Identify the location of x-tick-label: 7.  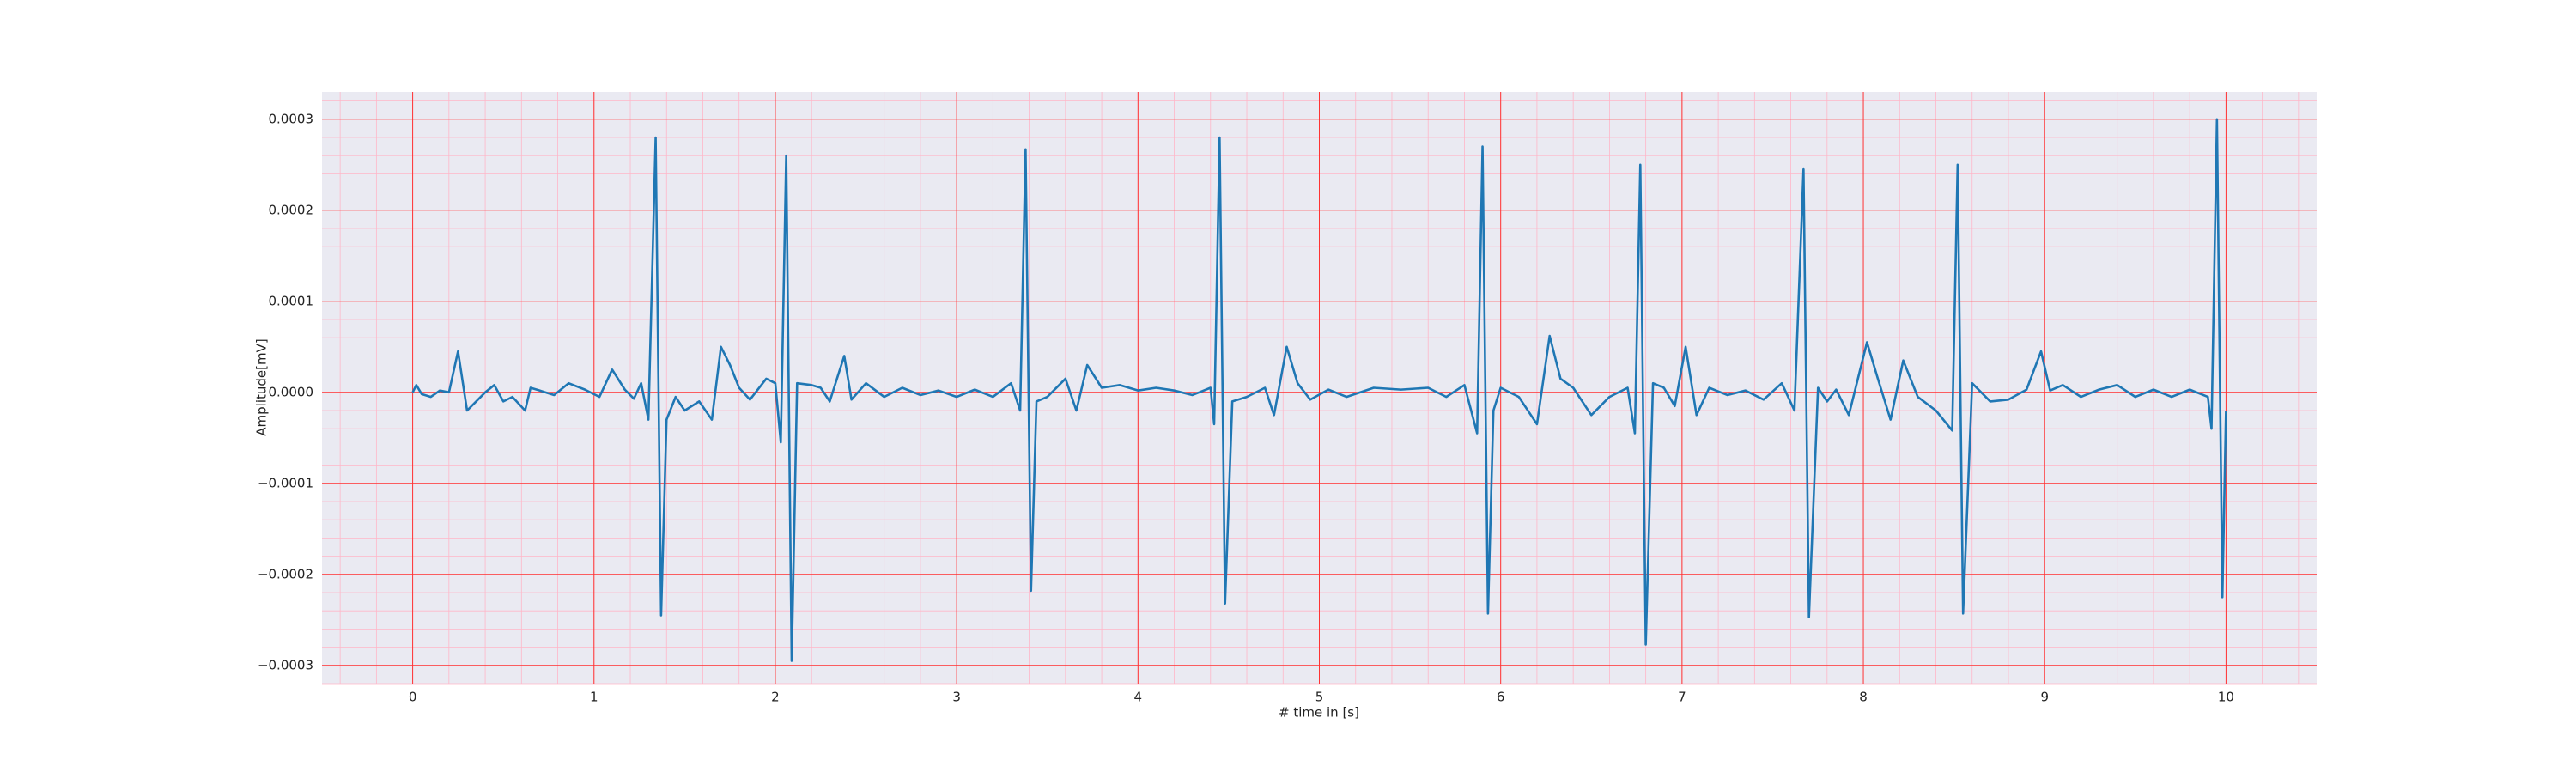
(1682, 697).